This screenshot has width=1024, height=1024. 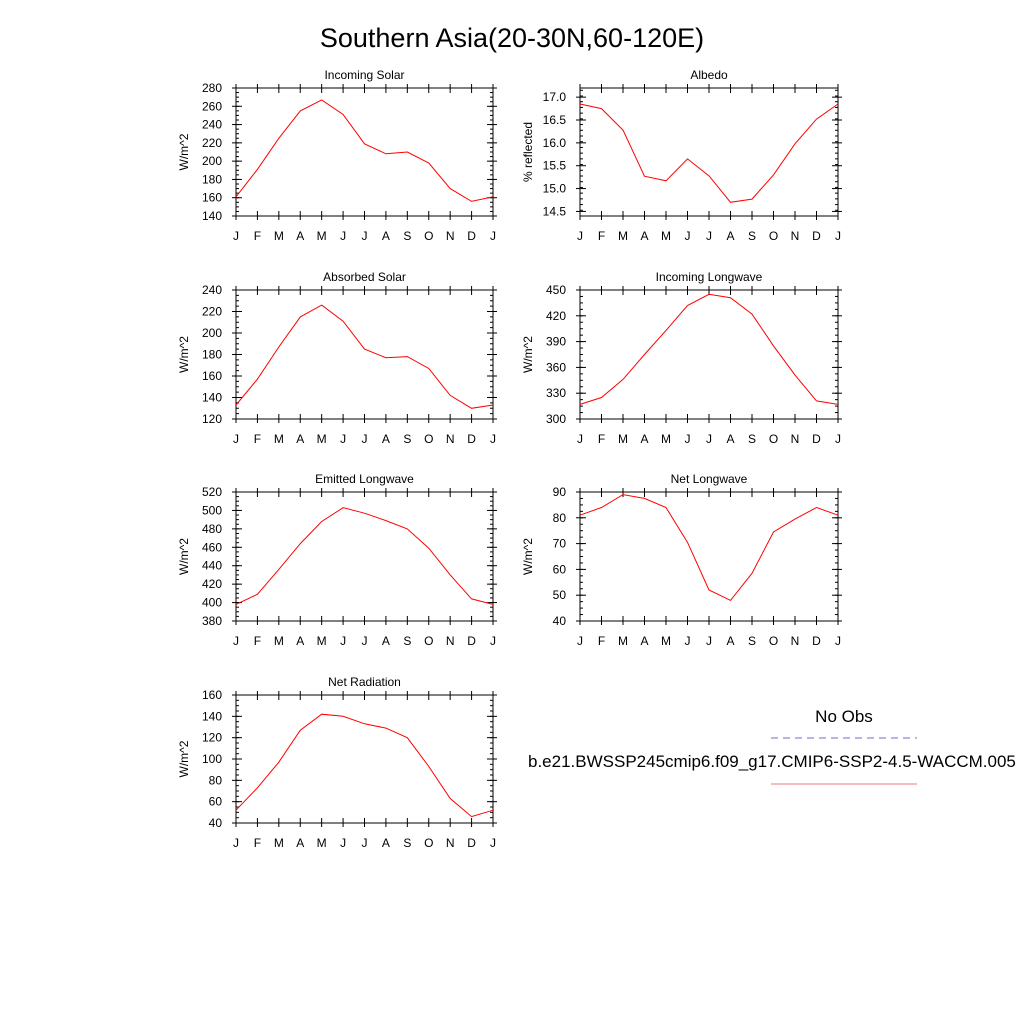 I want to click on y-tick-label: 280, so click(x=212, y=88).